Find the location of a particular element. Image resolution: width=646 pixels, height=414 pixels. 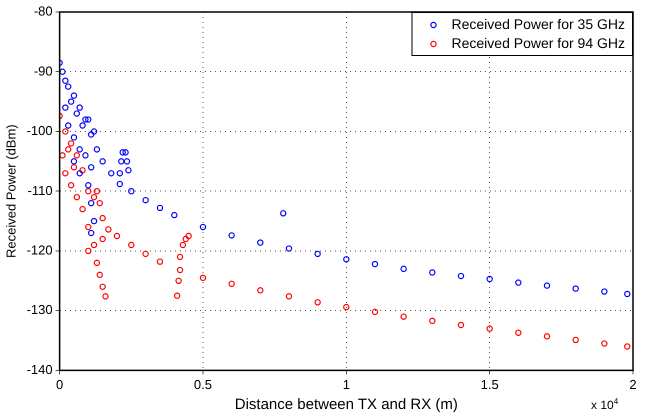

x-tick-label: 0 is located at coordinates (60, 384).